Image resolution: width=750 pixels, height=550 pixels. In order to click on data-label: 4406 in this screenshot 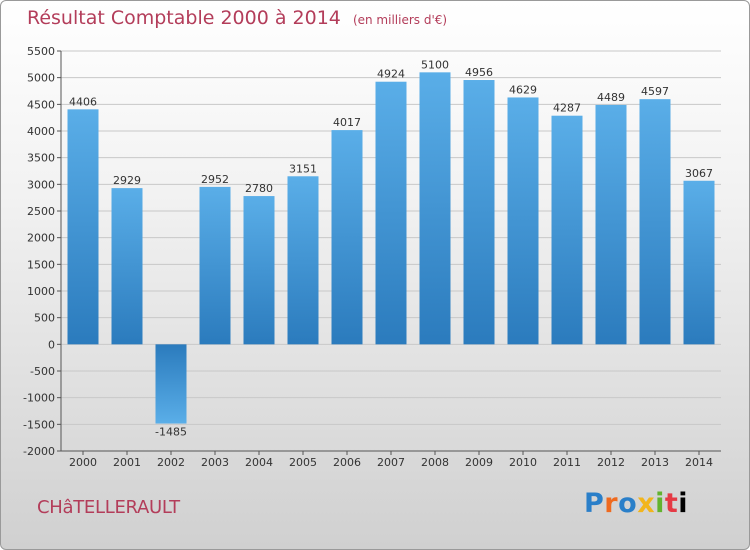, I will do `click(83, 101)`.